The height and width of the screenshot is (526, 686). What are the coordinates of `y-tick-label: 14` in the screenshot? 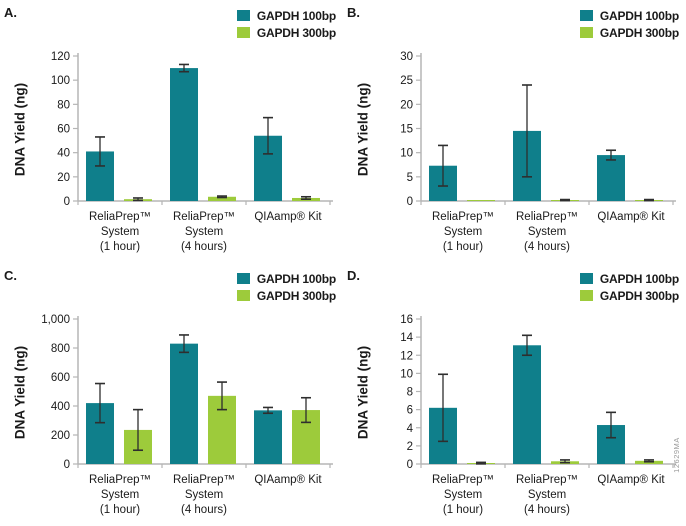 It's located at (406, 338).